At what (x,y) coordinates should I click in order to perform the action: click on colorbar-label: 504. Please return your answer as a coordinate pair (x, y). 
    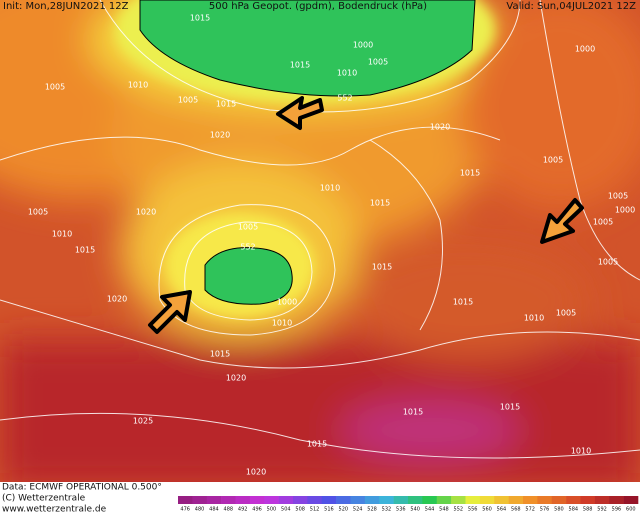
    Looking at the image, I should click on (286, 510).